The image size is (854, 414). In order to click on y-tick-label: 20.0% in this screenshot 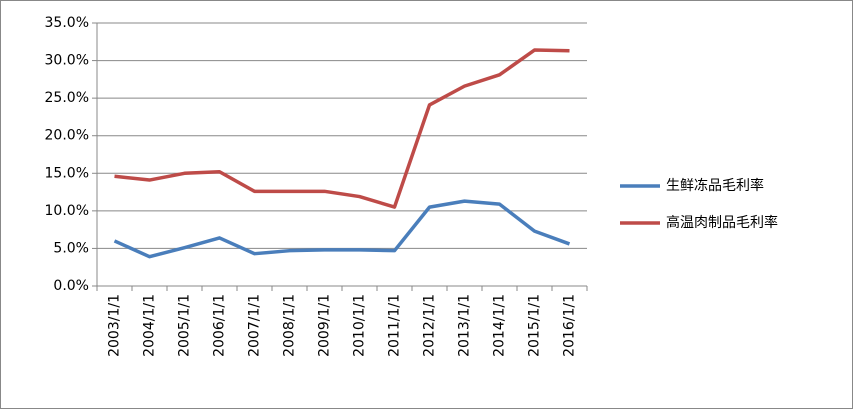, I will do `click(67, 136)`.